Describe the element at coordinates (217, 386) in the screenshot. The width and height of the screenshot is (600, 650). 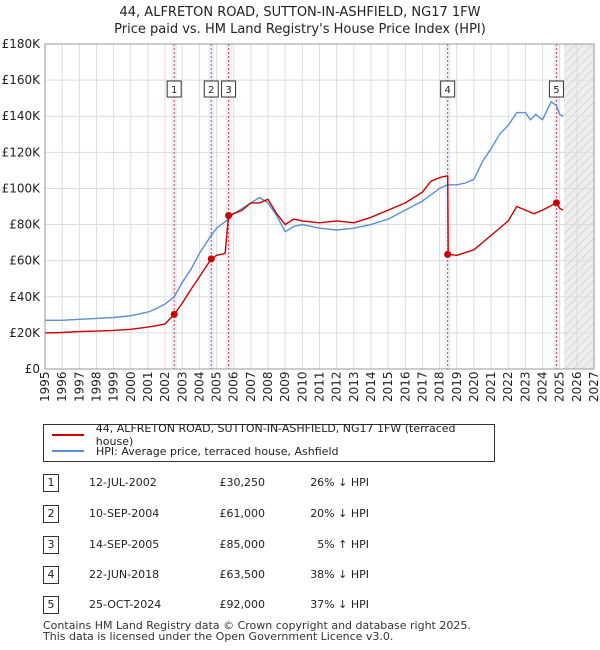
I see `x-tick-label: 2005` at that location.